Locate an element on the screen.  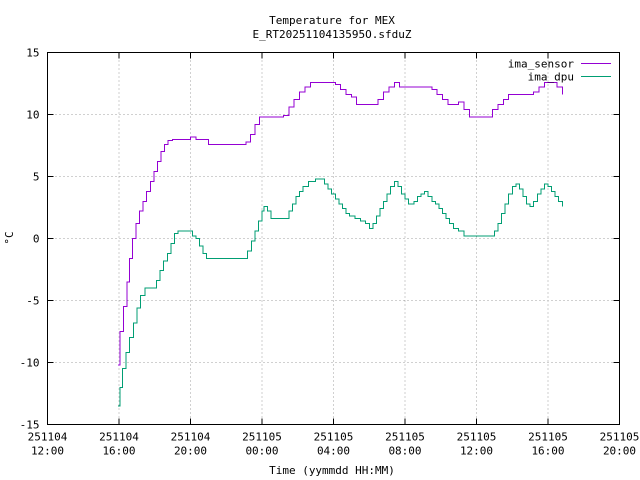
x-tick-label-time: 04:00 is located at coordinates (333, 451).